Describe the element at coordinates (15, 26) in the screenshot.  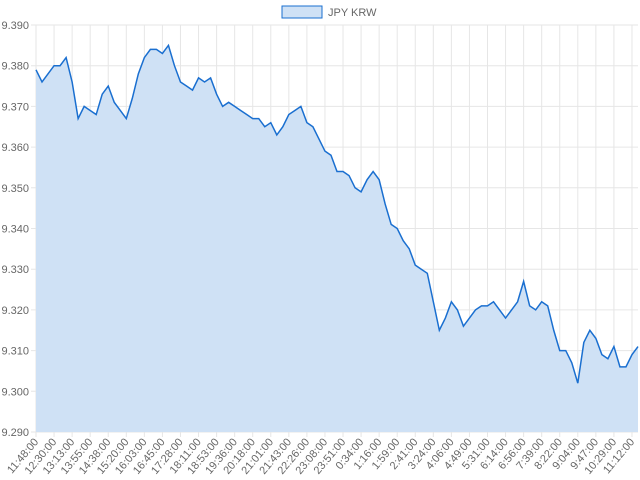
I see `y-tick-label: 9.390` at that location.